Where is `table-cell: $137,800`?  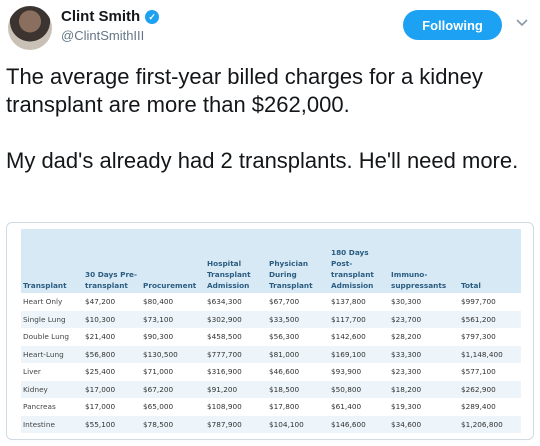
table-cell: $137,800 is located at coordinates (359, 302).